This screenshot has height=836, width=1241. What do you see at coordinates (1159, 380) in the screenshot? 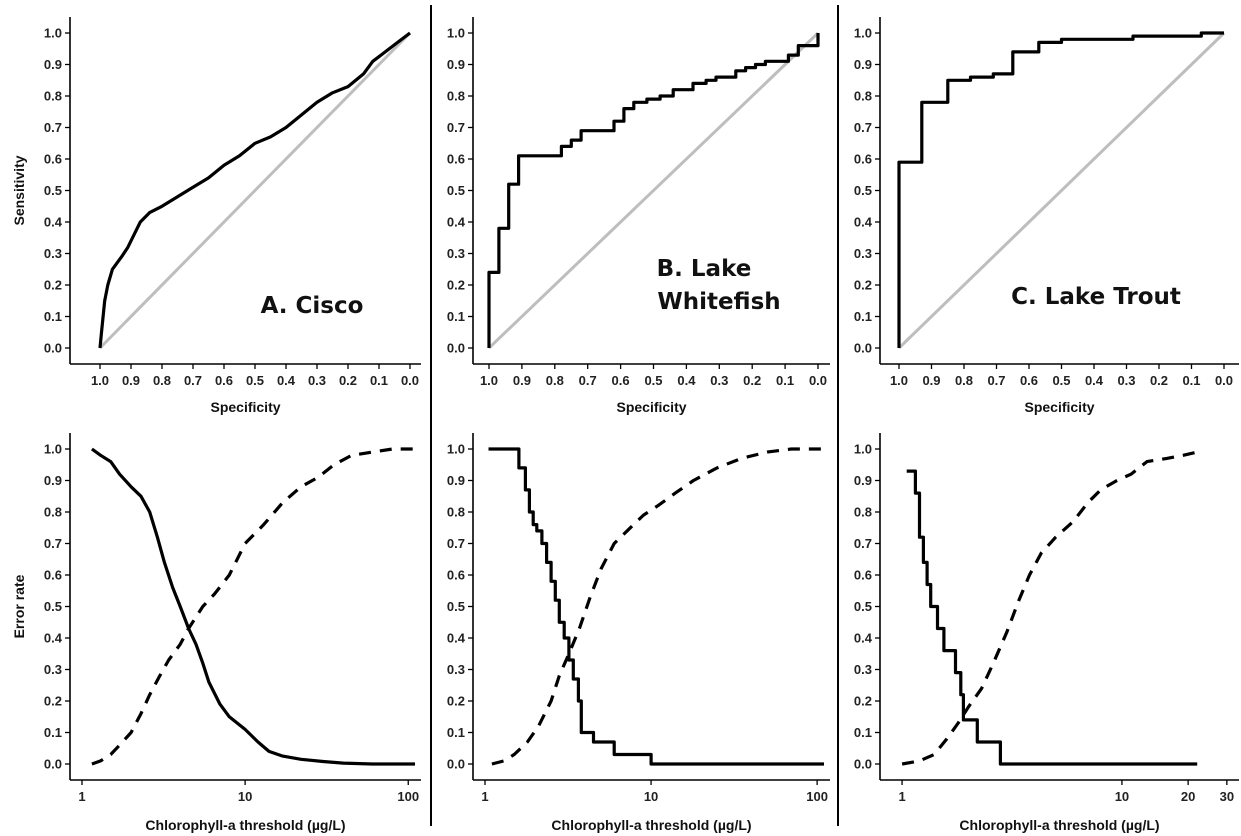
I see `x-tick-label: 0.2` at bounding box center [1159, 380].